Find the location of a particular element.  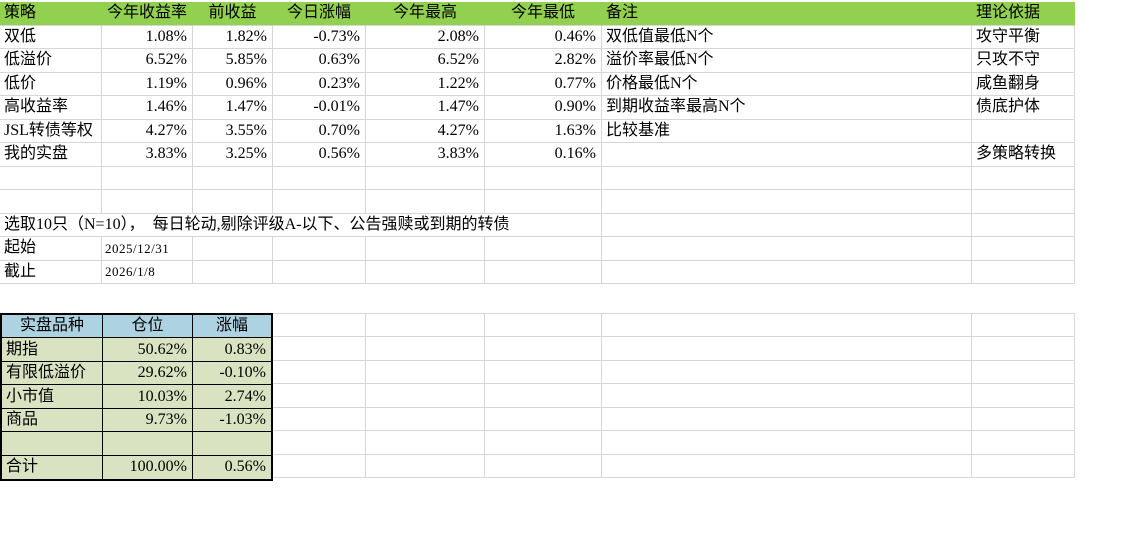

cell: -0.10% is located at coordinates (232, 373).